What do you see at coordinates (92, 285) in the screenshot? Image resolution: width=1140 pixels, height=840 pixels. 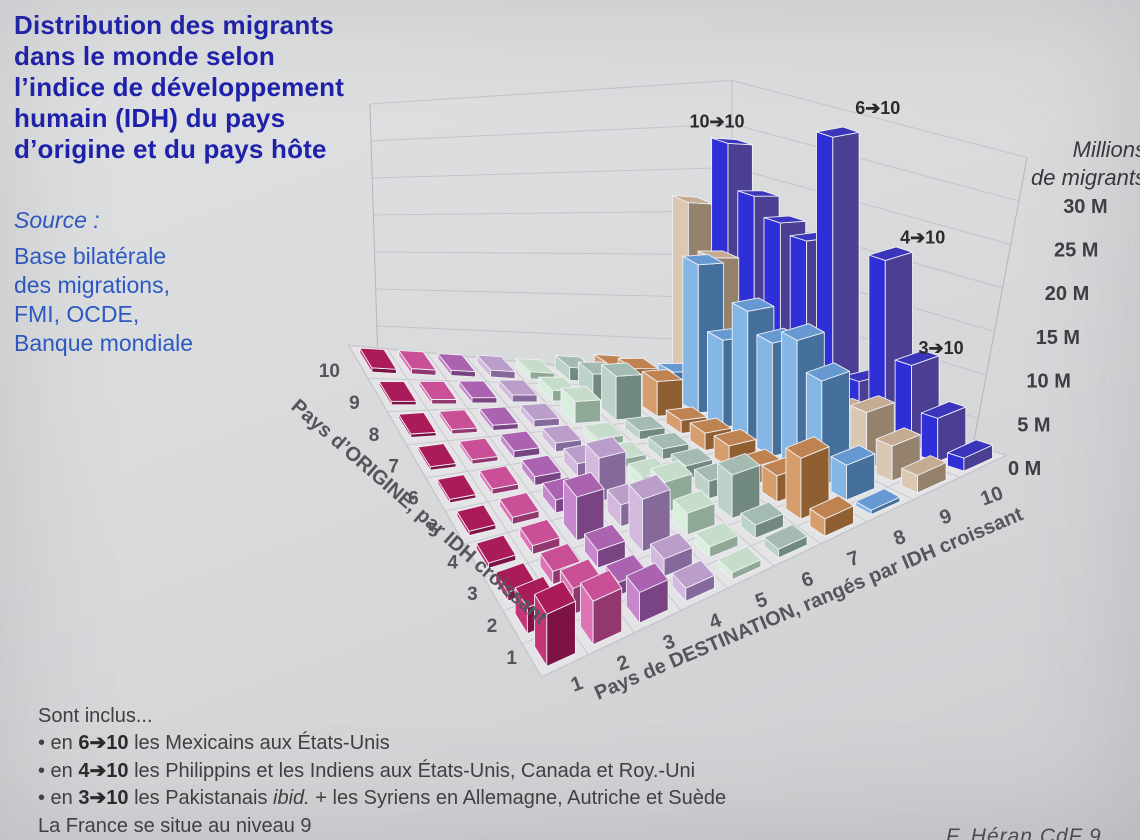 I see `source-line: des migrations,` at bounding box center [92, 285].